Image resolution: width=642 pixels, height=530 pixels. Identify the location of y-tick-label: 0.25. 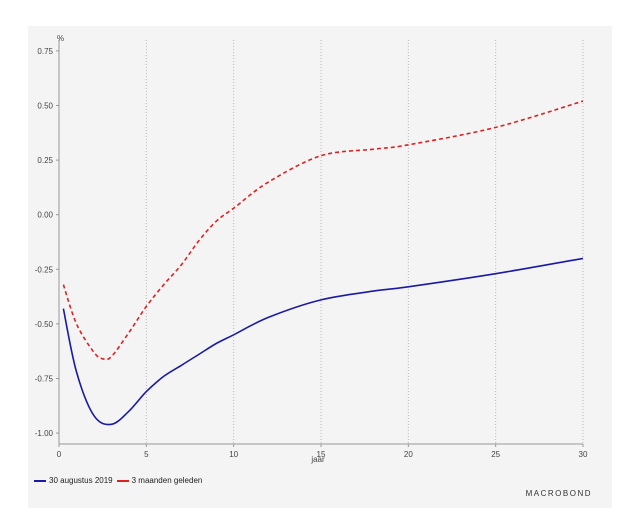
(45, 160).